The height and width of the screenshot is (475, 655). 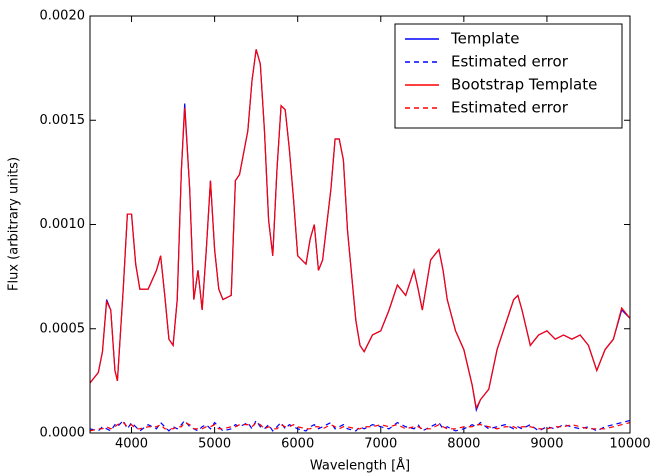 I want to click on y-tick-label: 0.0020, so click(x=63, y=16).